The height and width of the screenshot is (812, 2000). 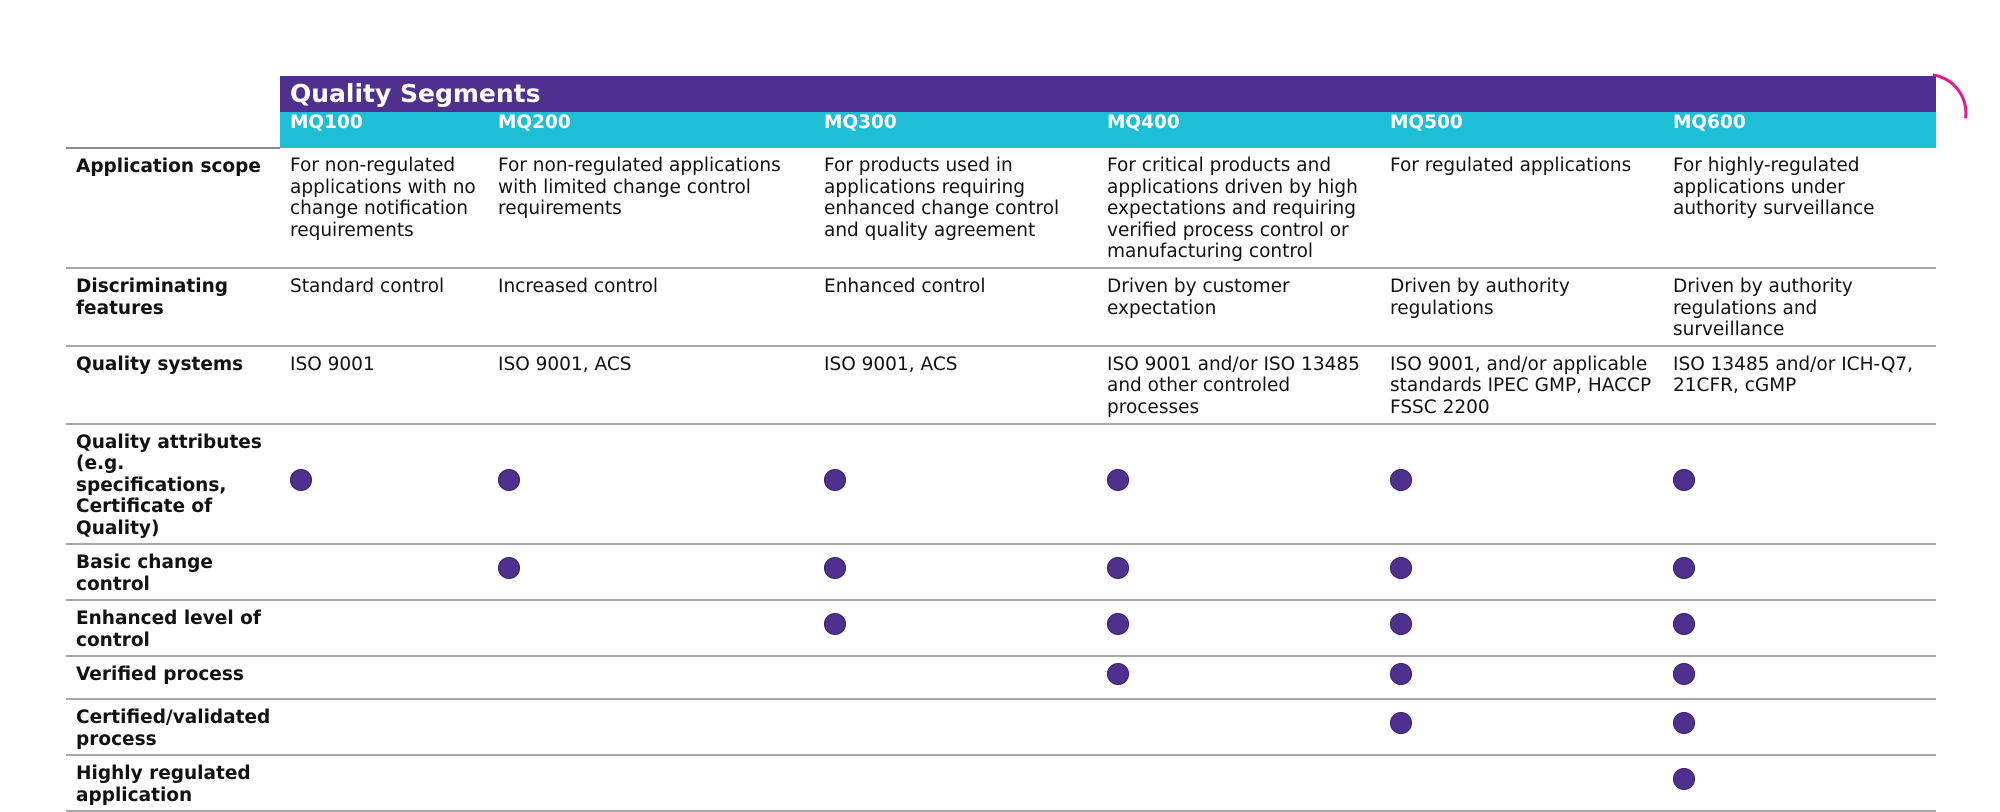 I want to click on column-header-mq600: MQ600, so click(x=1800, y=130).